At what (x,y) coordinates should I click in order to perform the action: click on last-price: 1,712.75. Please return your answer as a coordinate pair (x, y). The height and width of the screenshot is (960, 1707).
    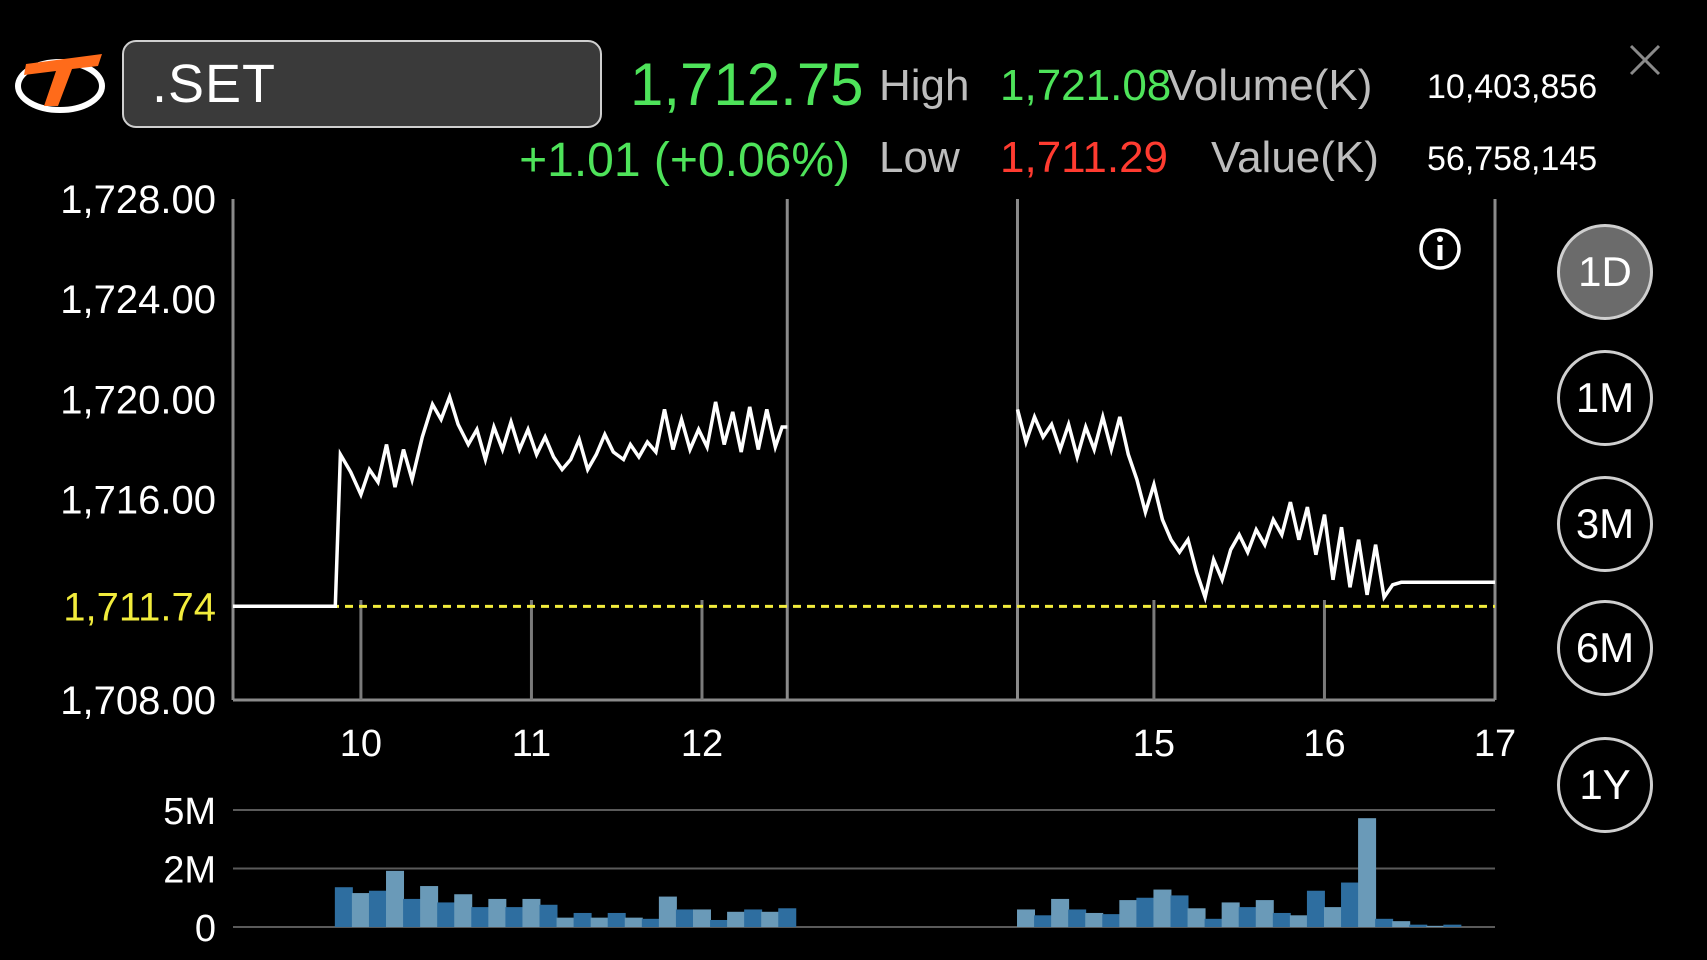
    Looking at the image, I should click on (747, 84).